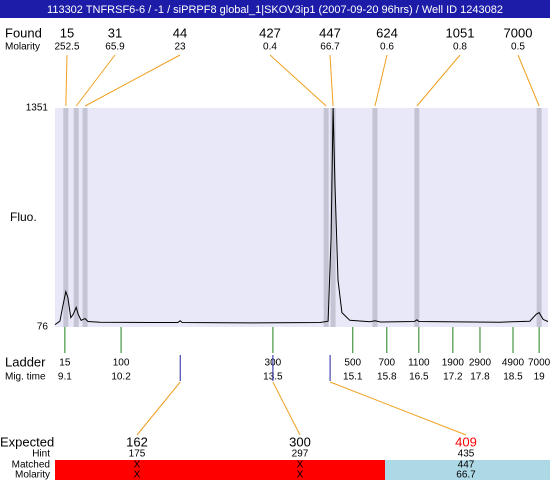  Describe the element at coordinates (460, 47) in the screenshot. I see `found-molarity: 0.8` at that location.